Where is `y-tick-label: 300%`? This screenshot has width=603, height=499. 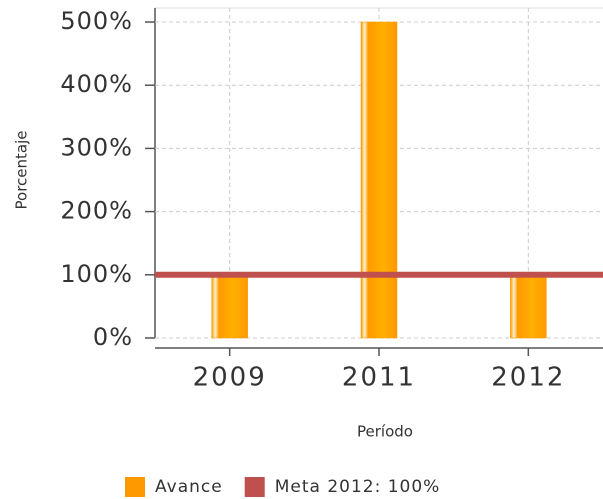
y-tick-label: 300% is located at coordinates (96, 147).